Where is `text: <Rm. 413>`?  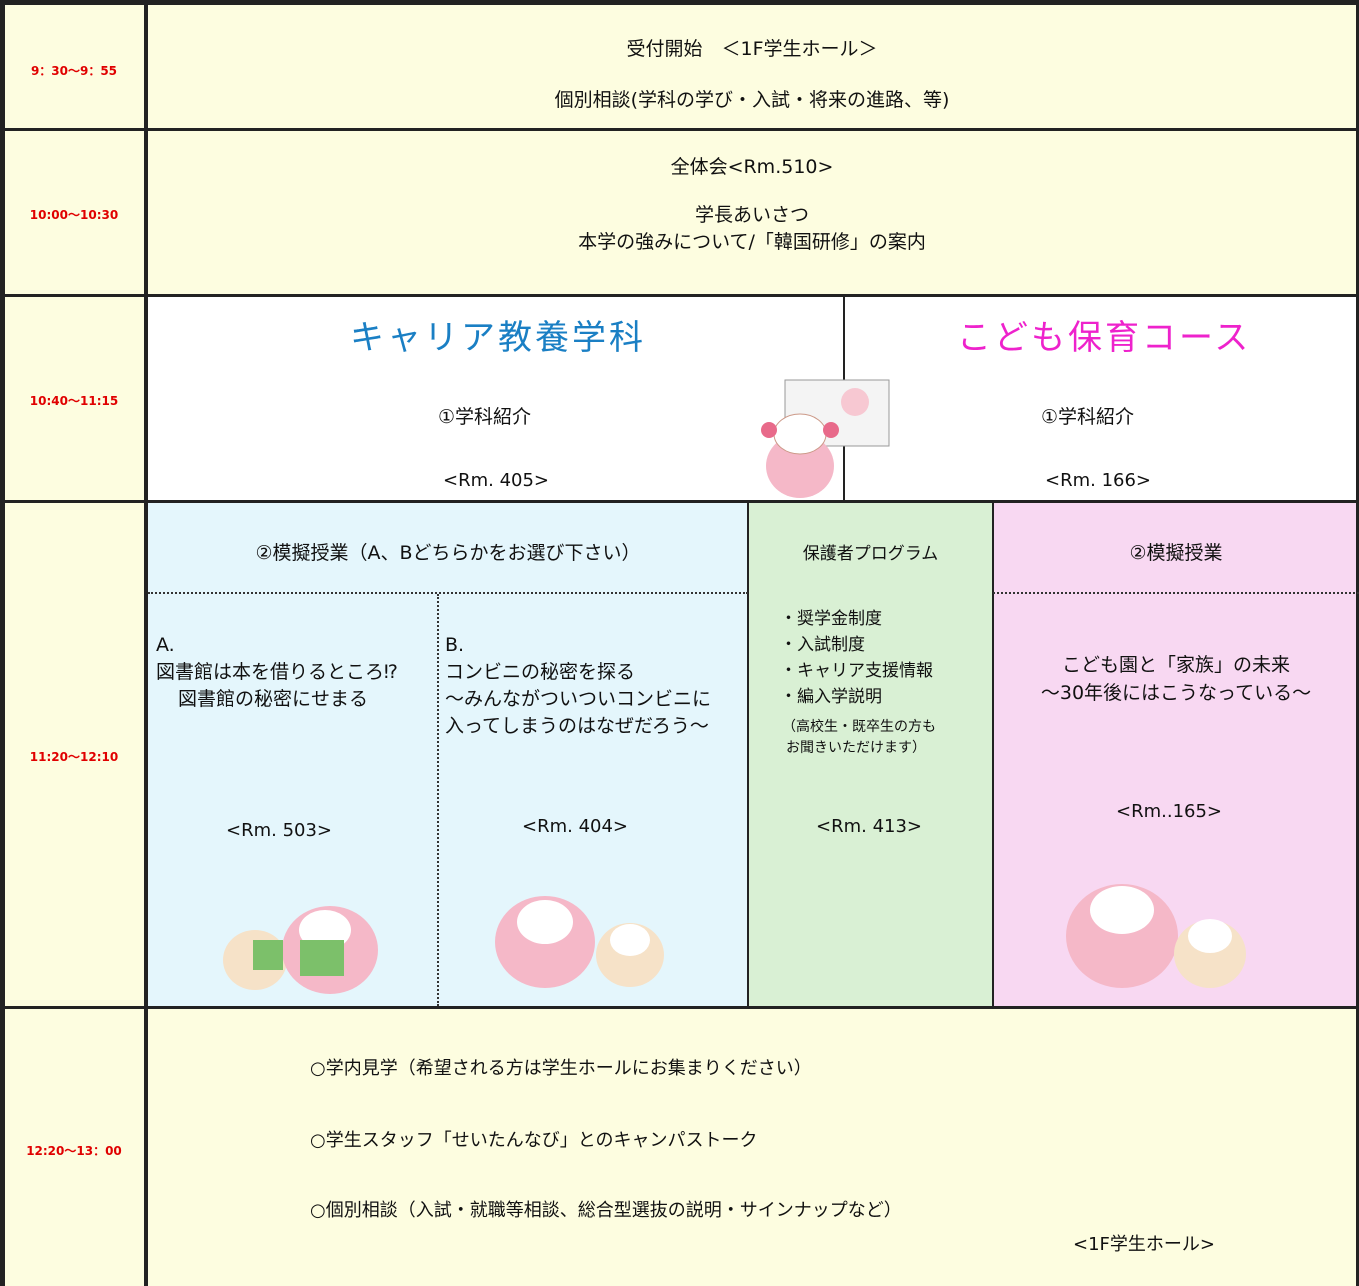
text: <Rm. 413> is located at coordinates (869, 826).